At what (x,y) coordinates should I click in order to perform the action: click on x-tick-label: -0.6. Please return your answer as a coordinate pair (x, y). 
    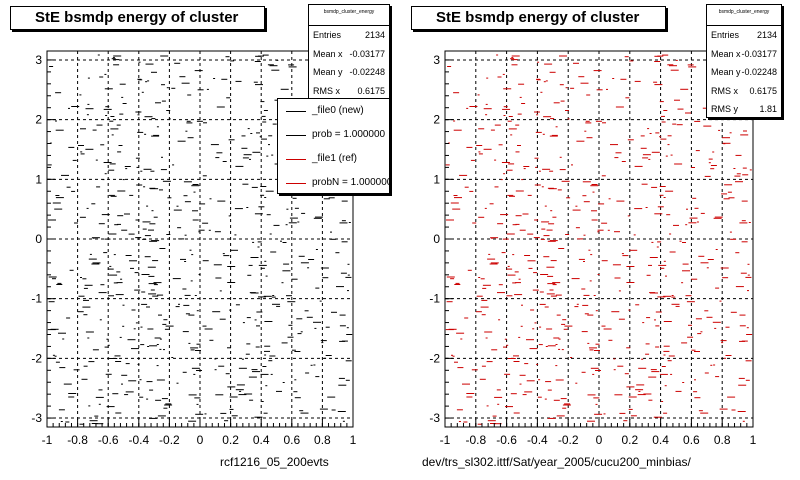
    Looking at the image, I should click on (108, 440).